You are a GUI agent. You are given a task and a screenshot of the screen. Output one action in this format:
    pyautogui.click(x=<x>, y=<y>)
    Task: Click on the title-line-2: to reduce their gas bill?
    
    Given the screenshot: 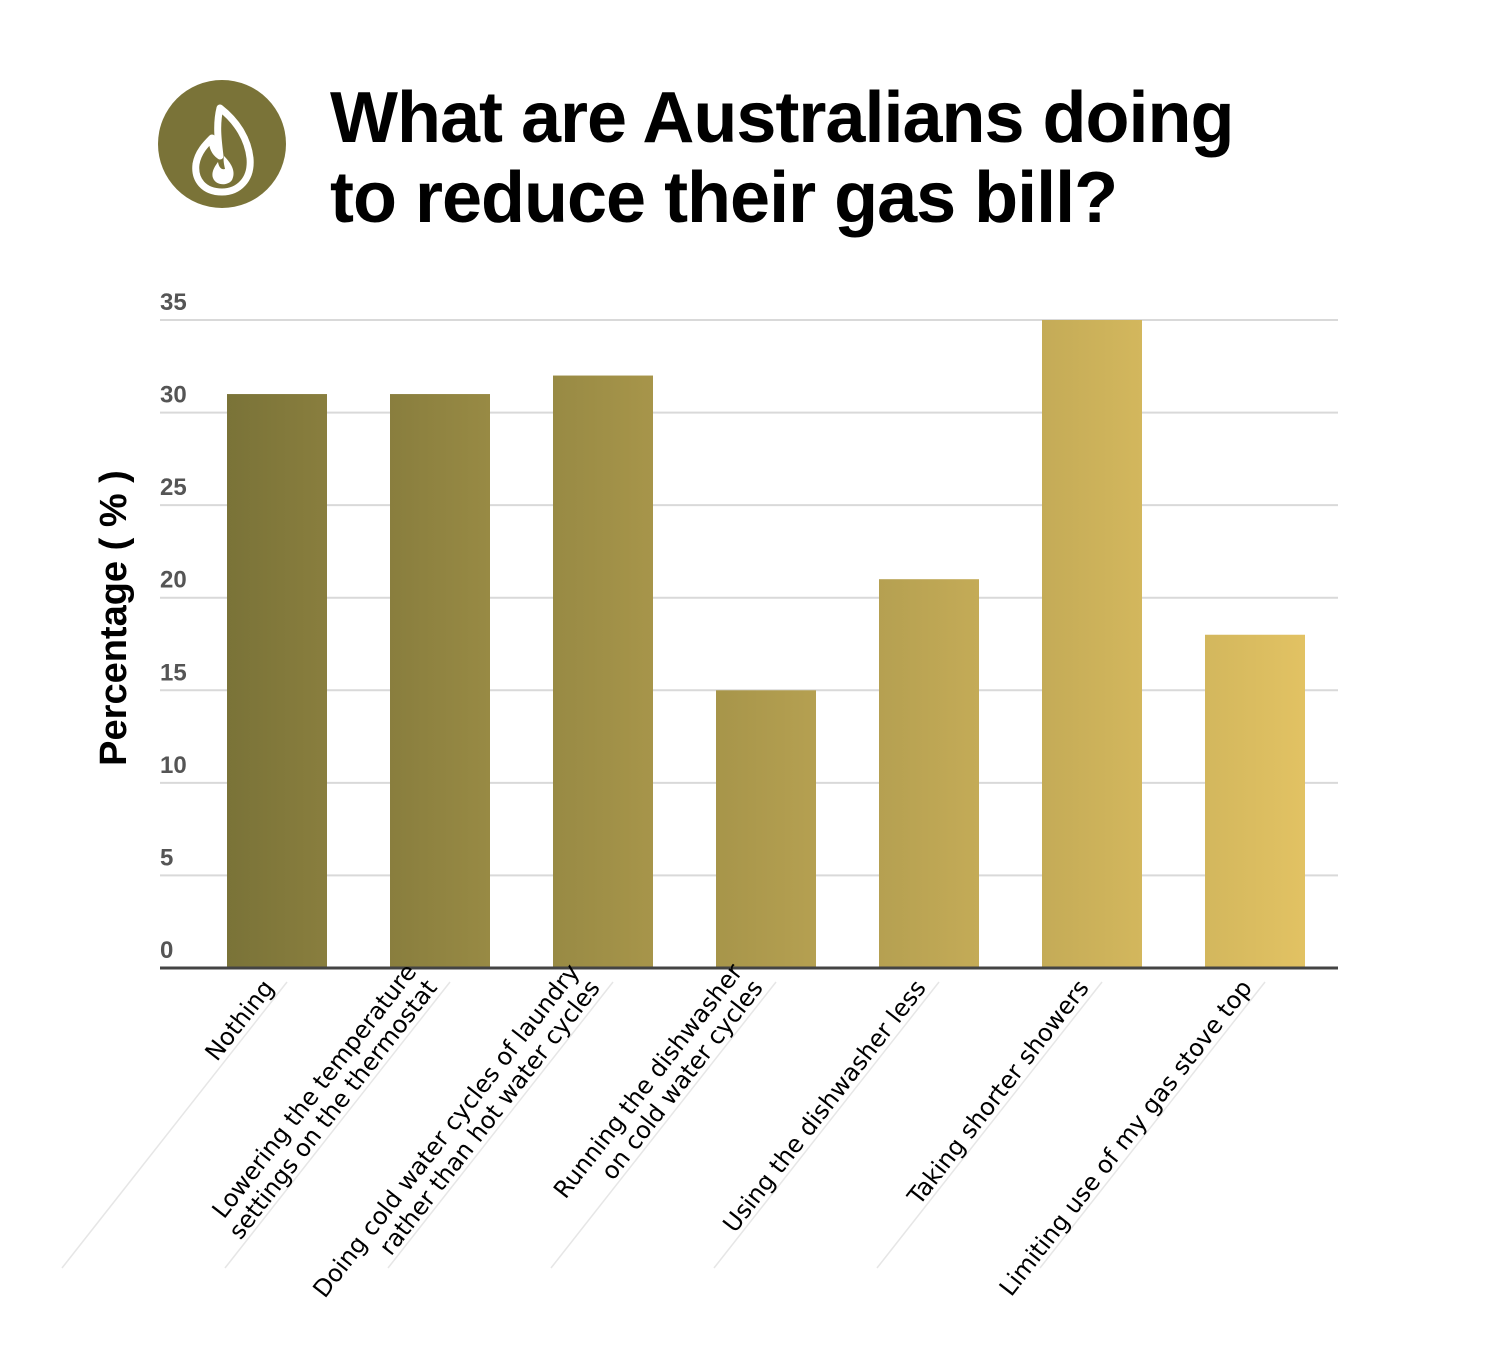 What is the action you would take?
    pyautogui.click(x=724, y=198)
    